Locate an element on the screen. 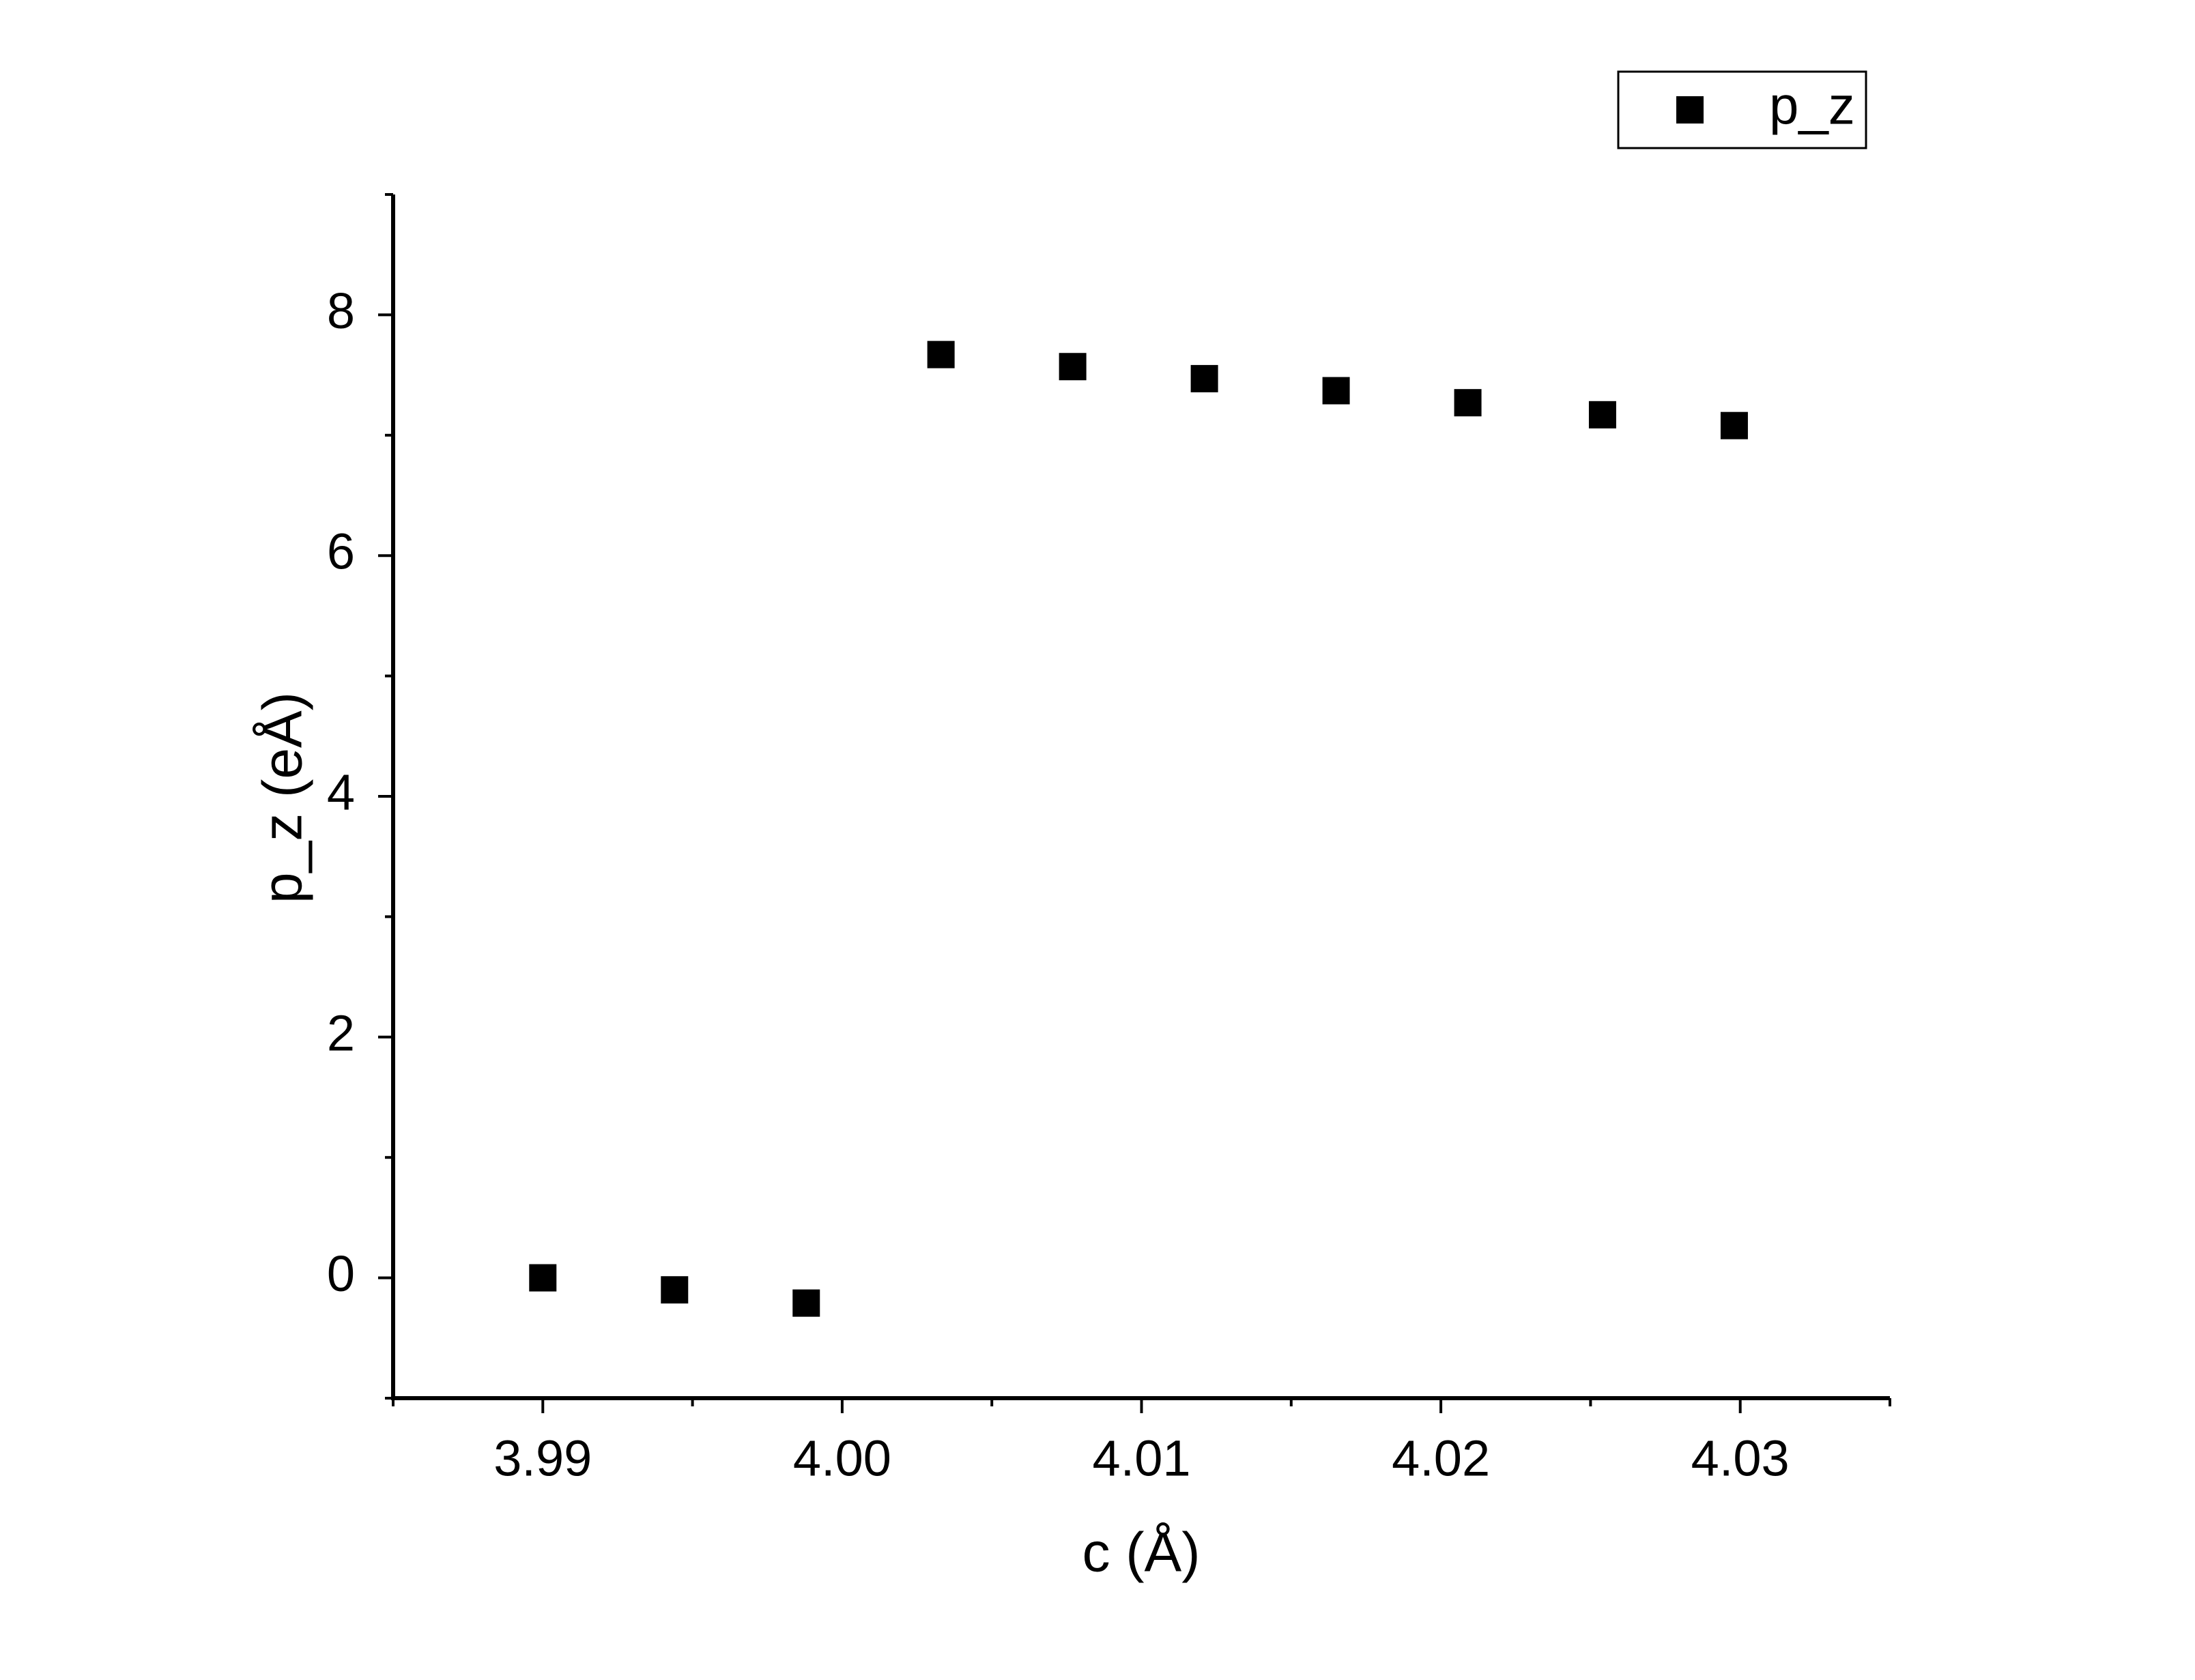 The image size is (2195, 1680). y-tick-label: 6 is located at coordinates (341, 551).